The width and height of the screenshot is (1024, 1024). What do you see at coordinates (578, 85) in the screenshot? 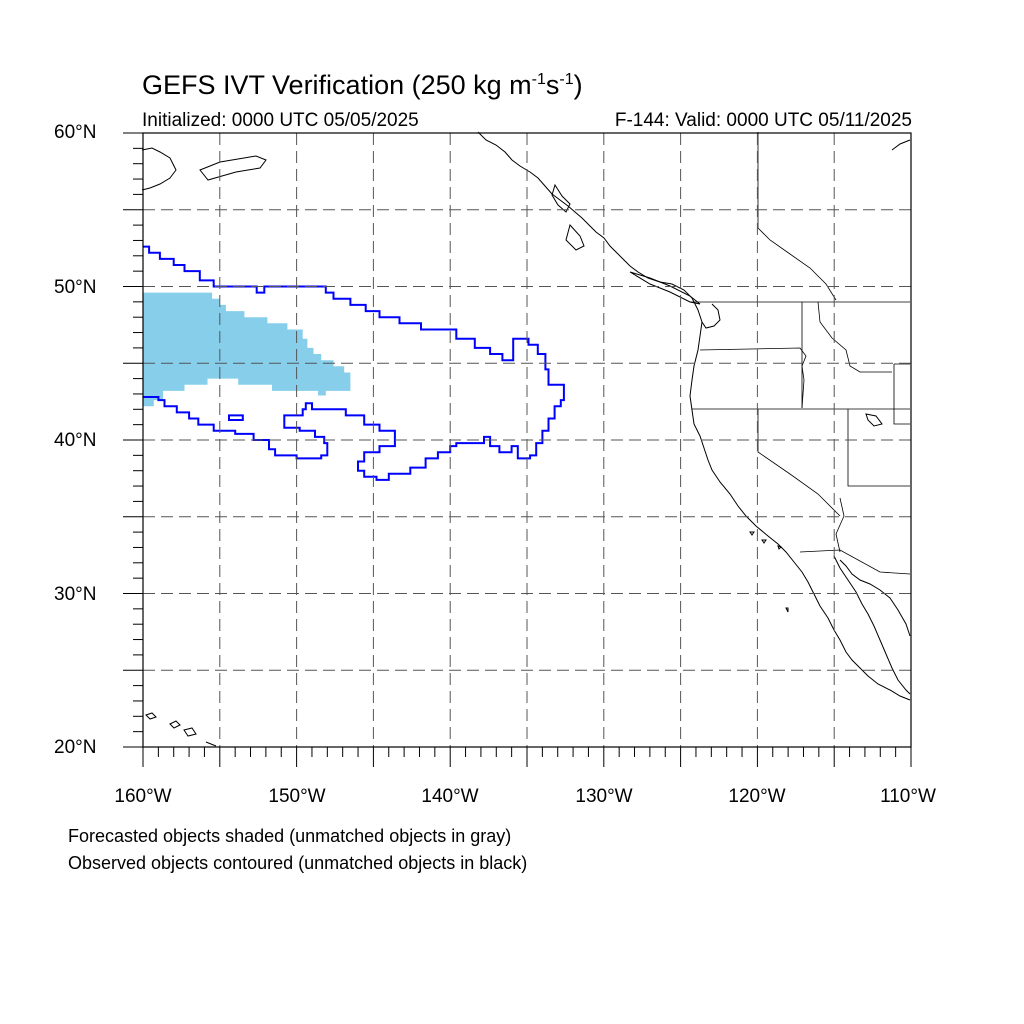
I see `title-close: )` at bounding box center [578, 85].